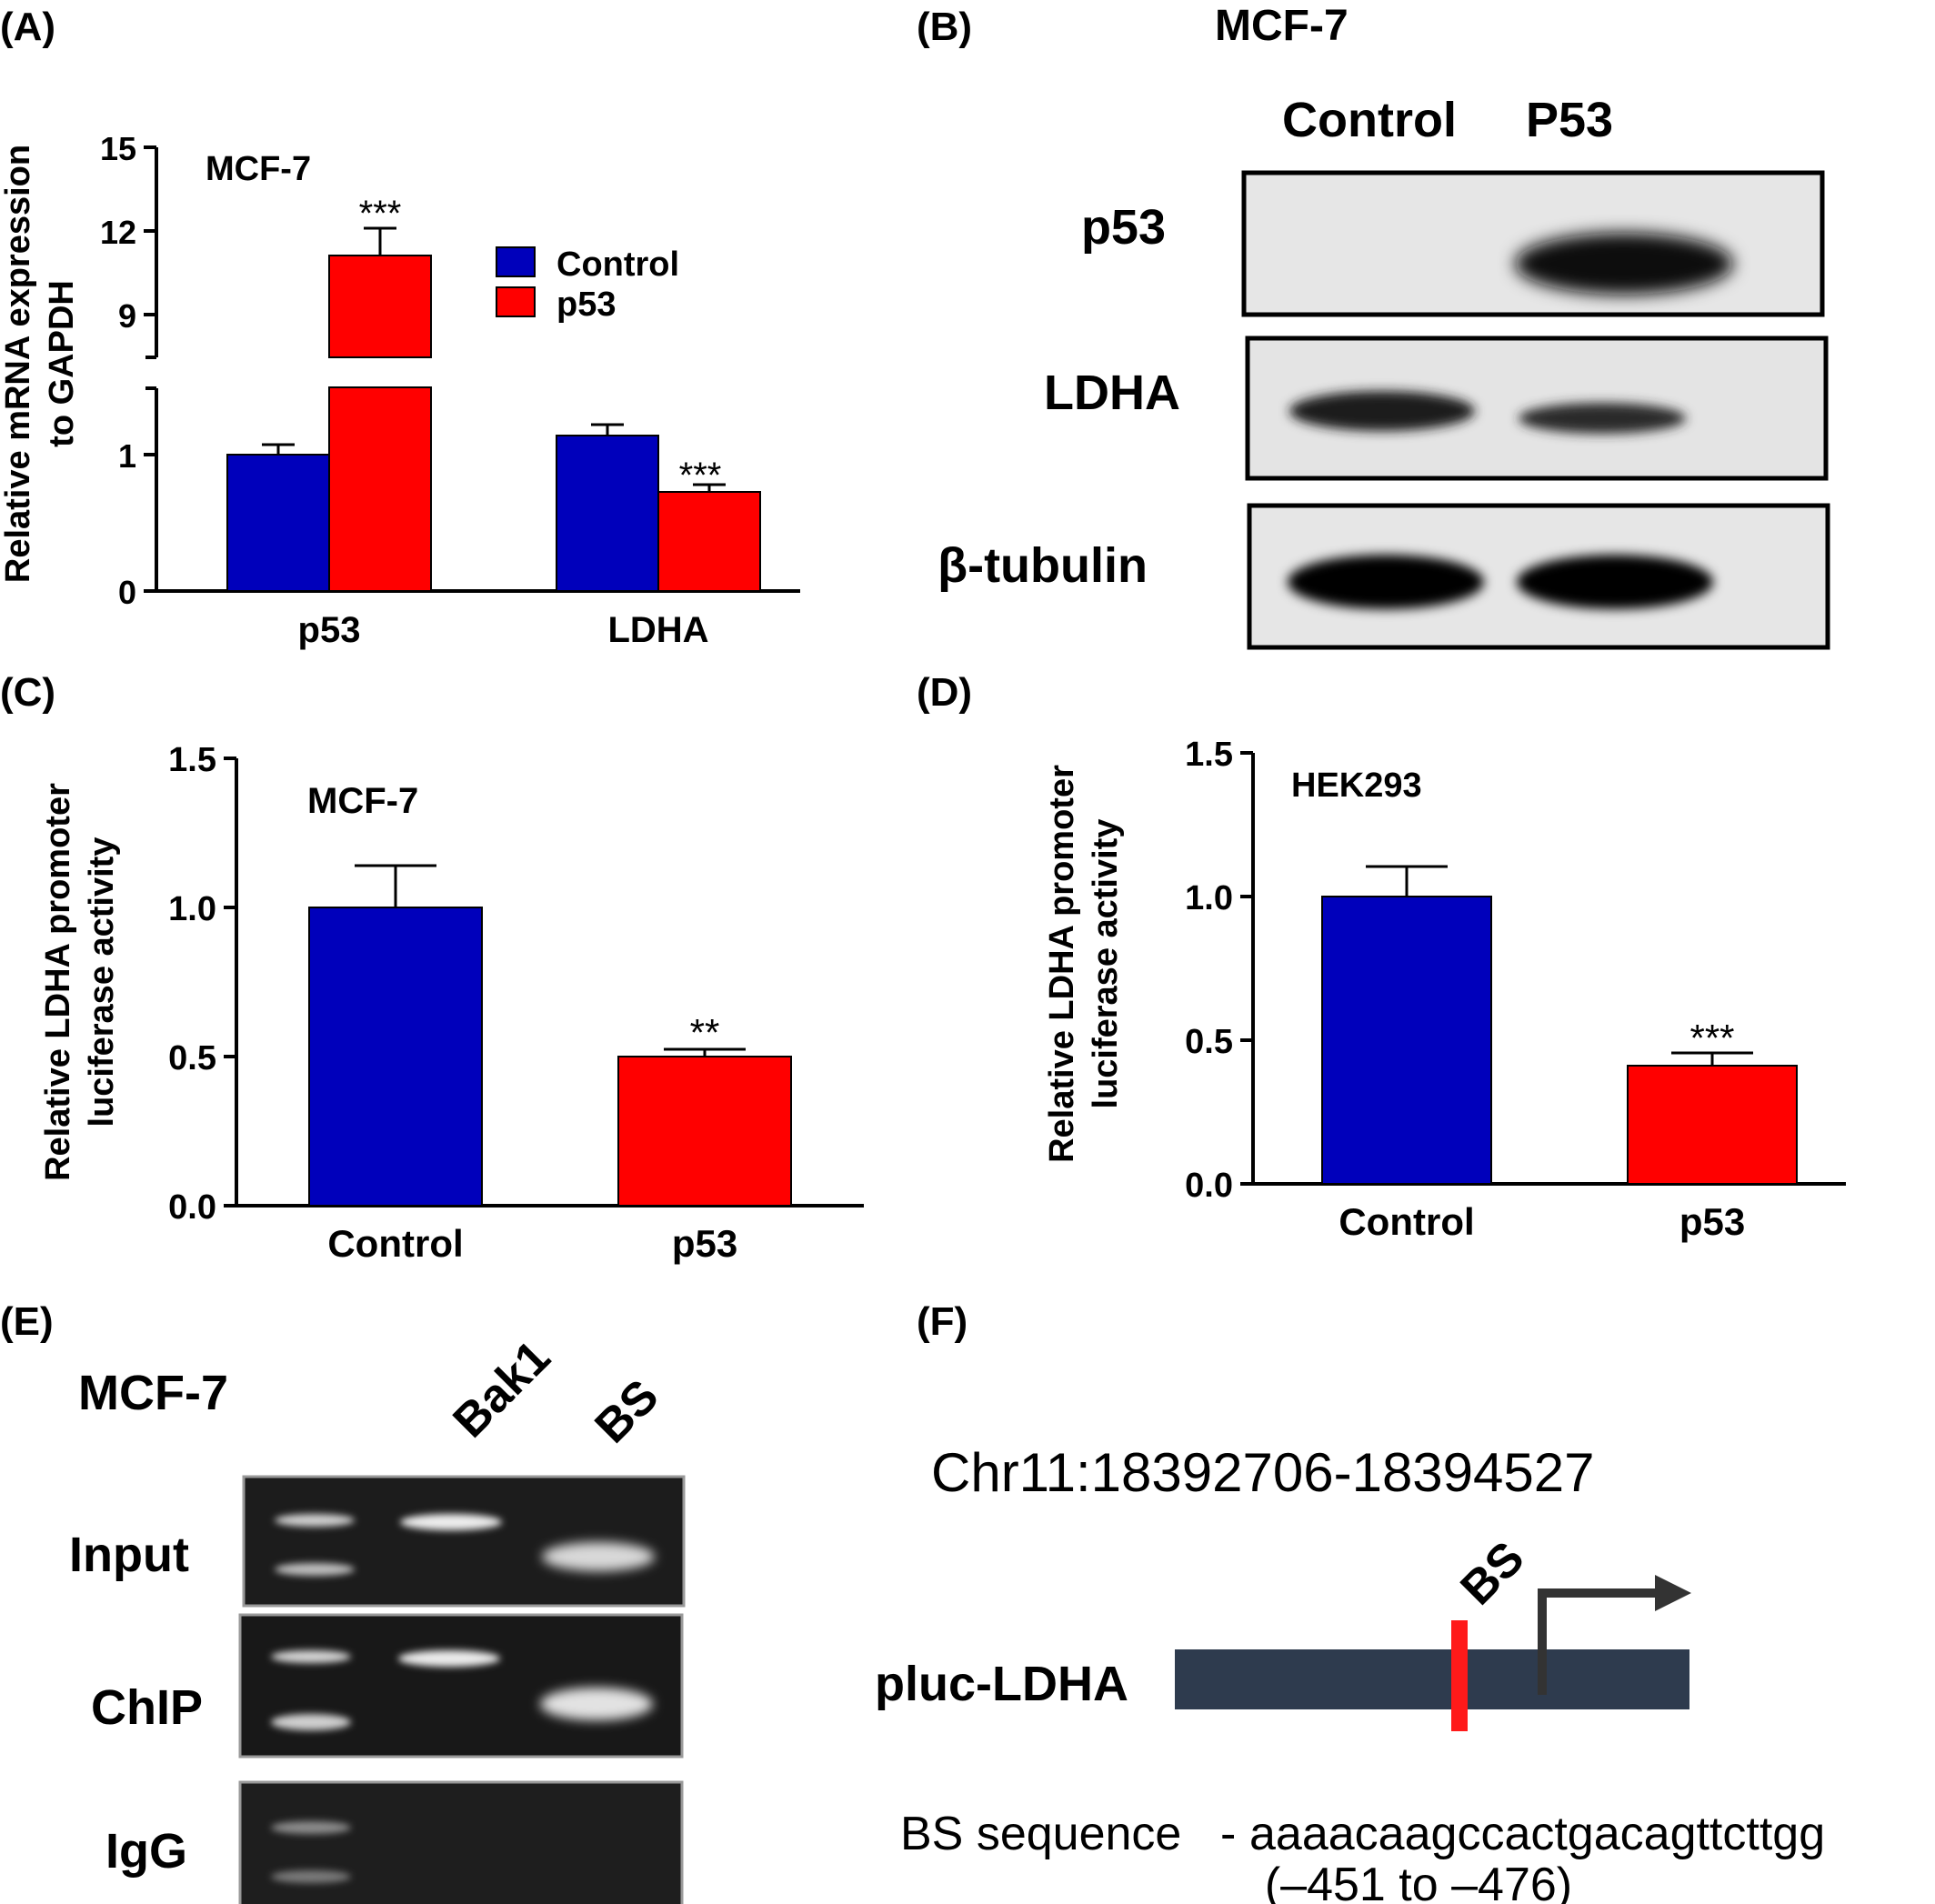  I want to click on panel-a-legend-control: Control, so click(617, 265).